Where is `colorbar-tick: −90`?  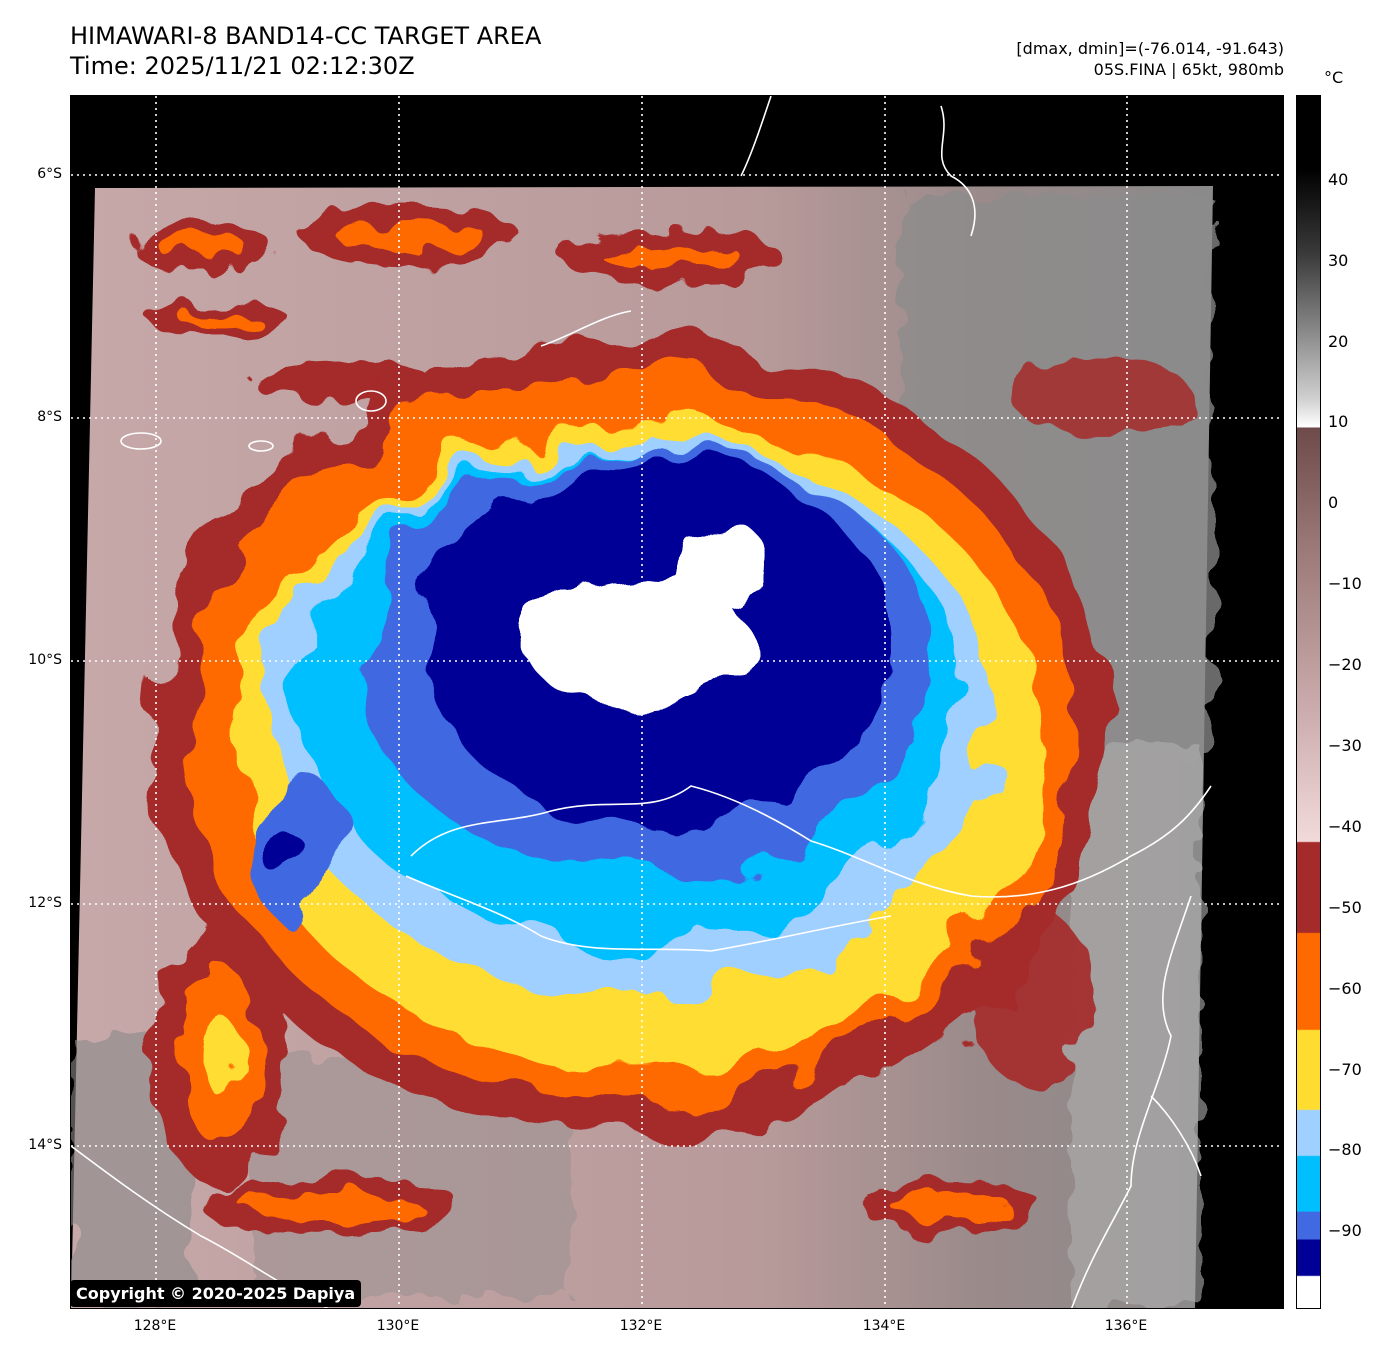
colorbar-tick: −90 is located at coordinates (1345, 1230).